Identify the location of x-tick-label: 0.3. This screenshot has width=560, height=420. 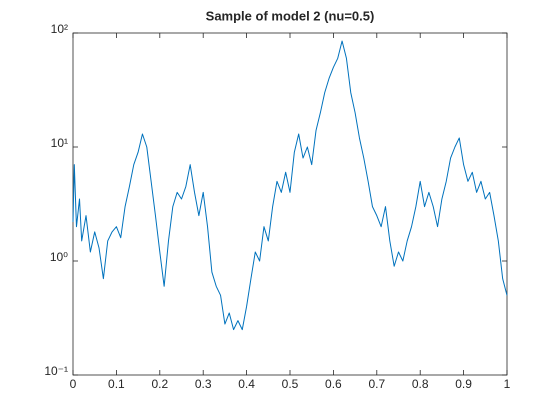
(203, 384).